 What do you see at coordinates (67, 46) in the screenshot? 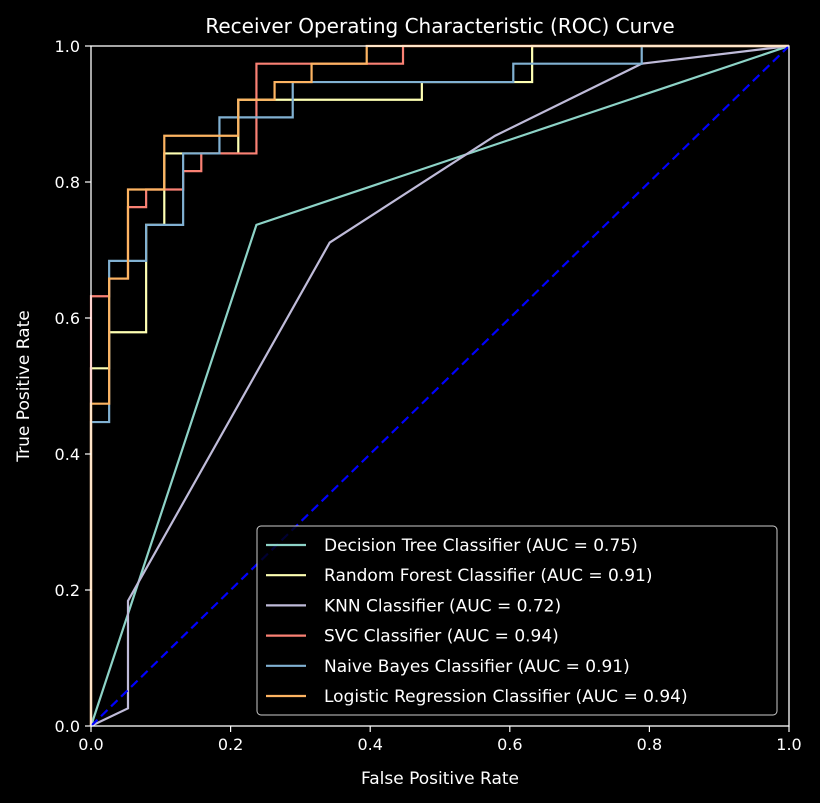
I see `y-tick-label: 1.0` at bounding box center [67, 46].